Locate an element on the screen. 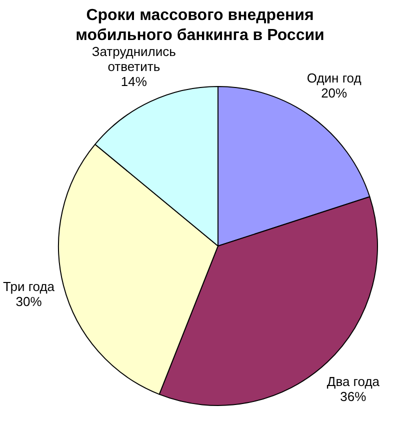  data-label: 30% is located at coordinates (29, 302).